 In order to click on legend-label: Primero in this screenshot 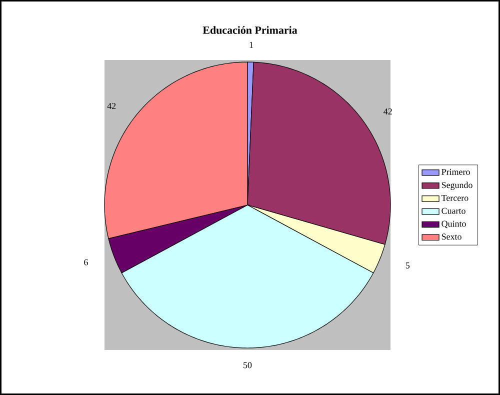, I will do `click(456, 171)`.